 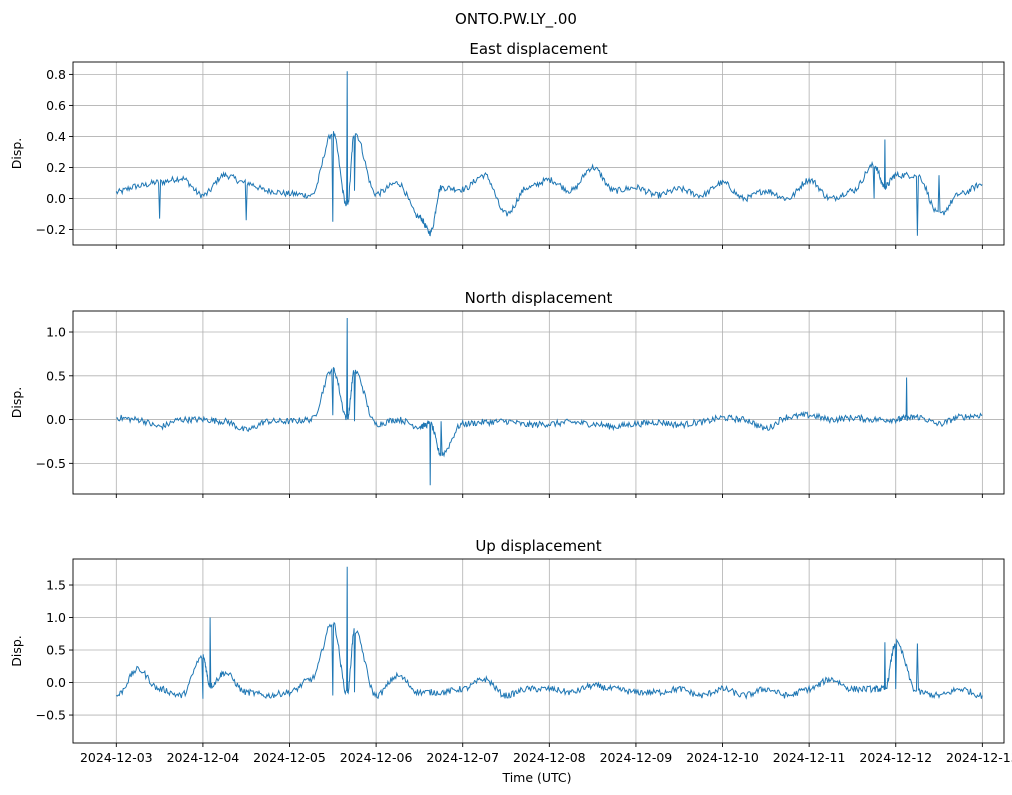 What do you see at coordinates (56, 136) in the screenshot?
I see `y-tick-label: 0.4` at bounding box center [56, 136].